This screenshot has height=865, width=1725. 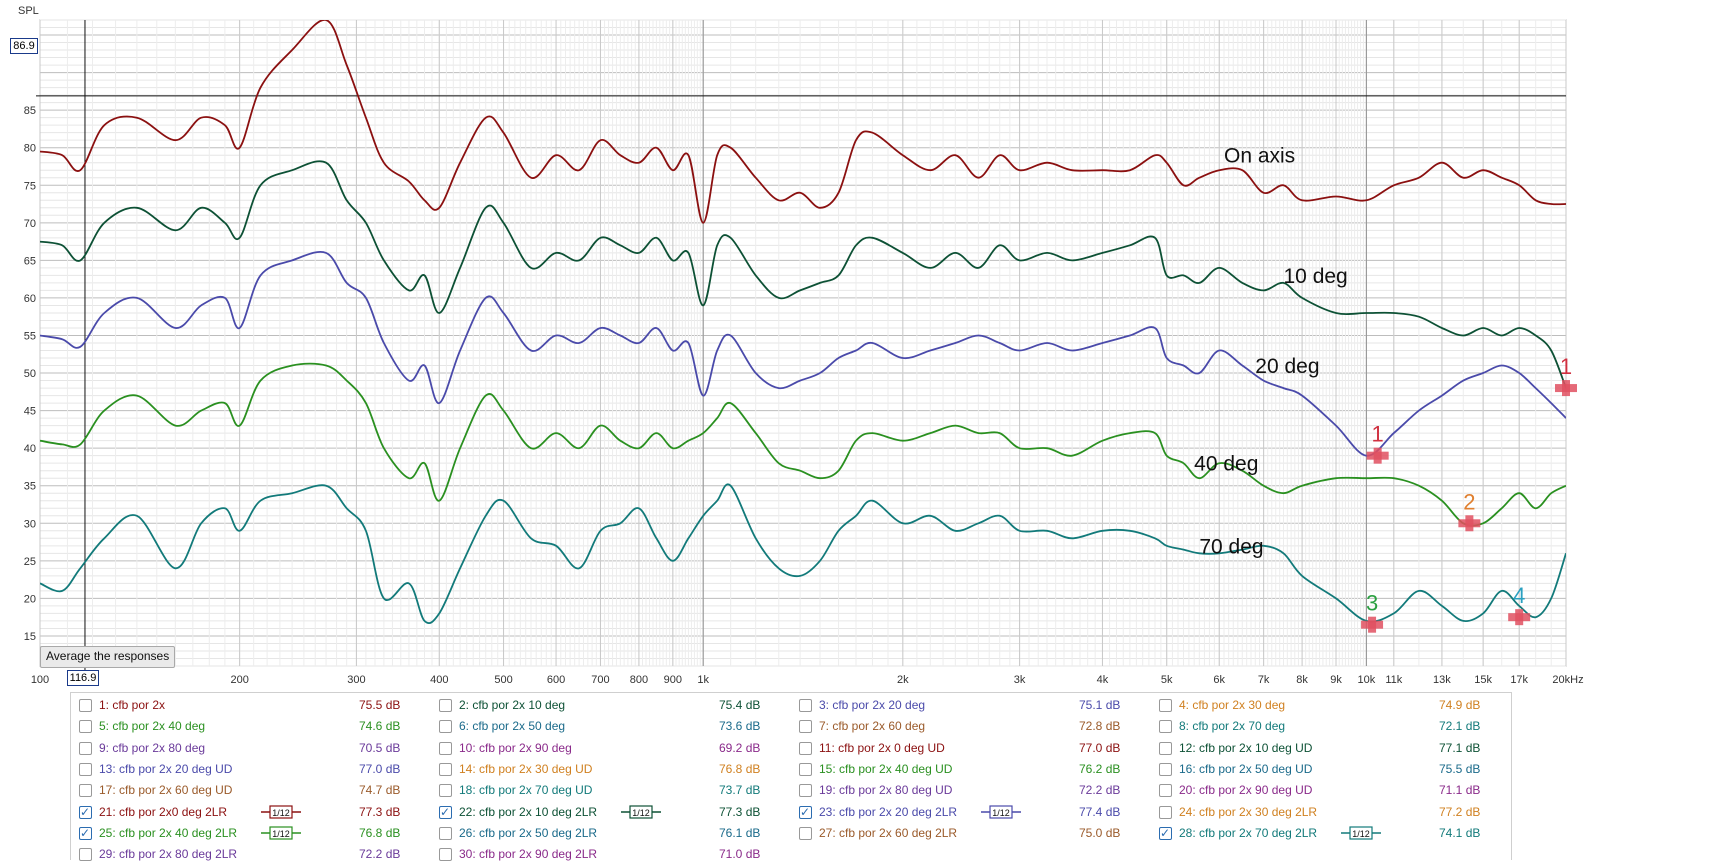 I want to click on x-tick-label: 11k, so click(x=1393, y=680).